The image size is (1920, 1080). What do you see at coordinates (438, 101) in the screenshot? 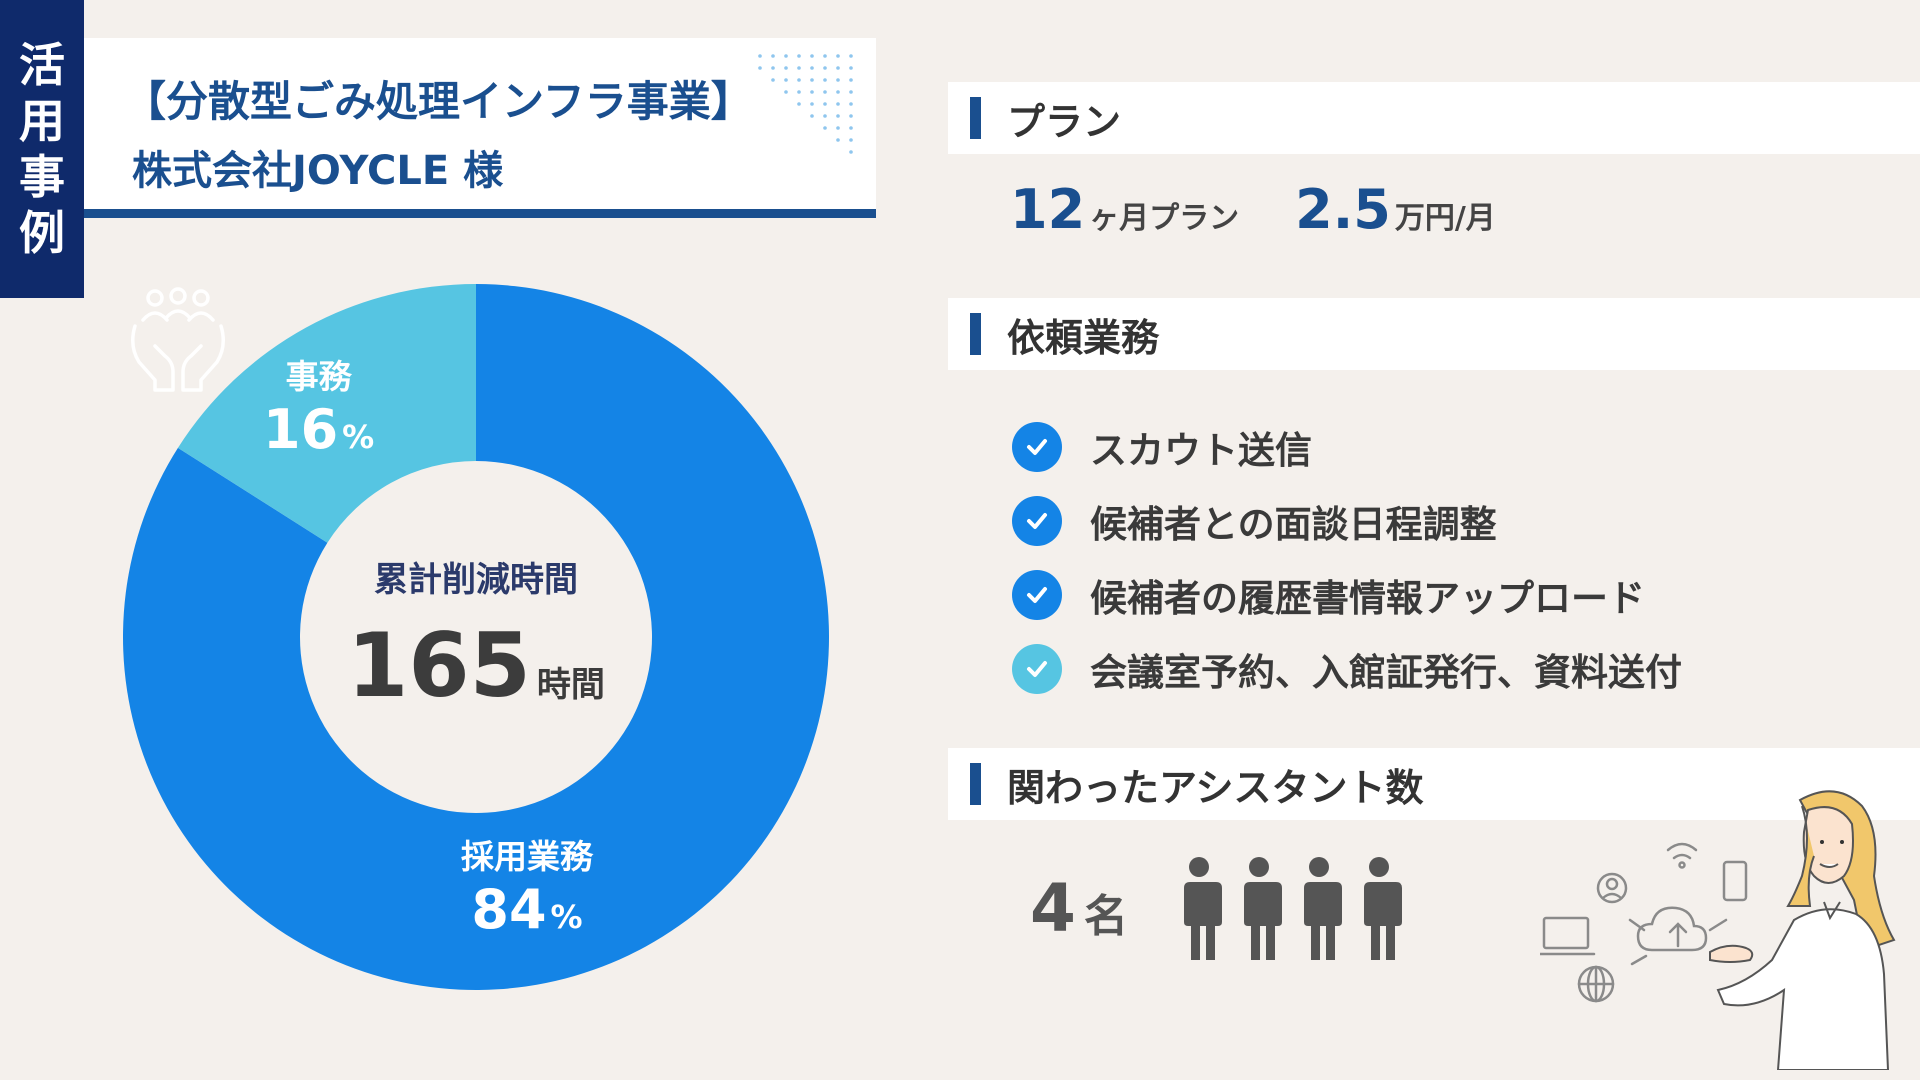
I see `page-title: 【分散型ごみ処理インフラ事業】` at bounding box center [438, 101].